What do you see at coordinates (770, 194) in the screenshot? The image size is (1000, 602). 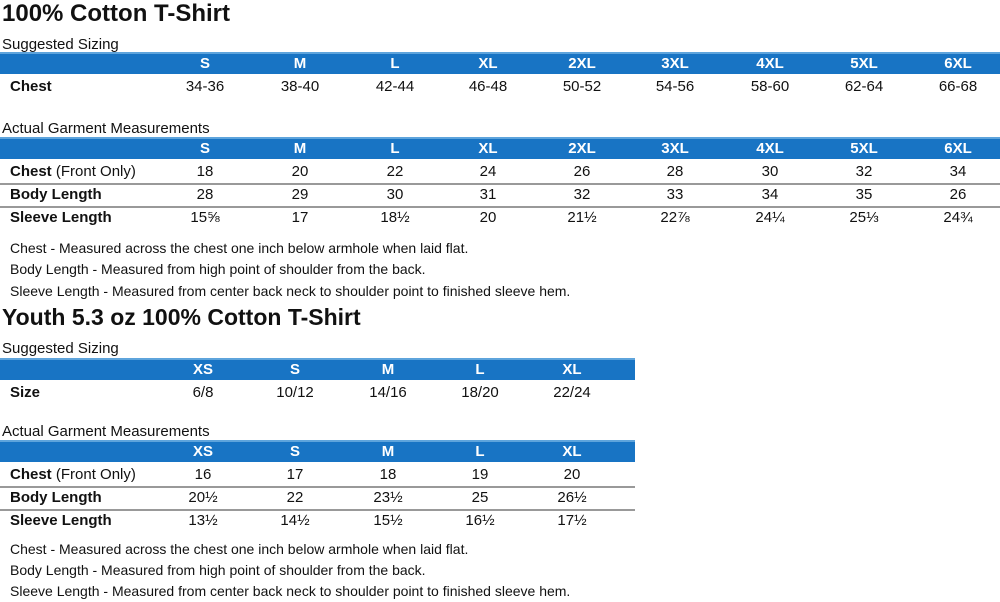 I see `table-cell: 34` at bounding box center [770, 194].